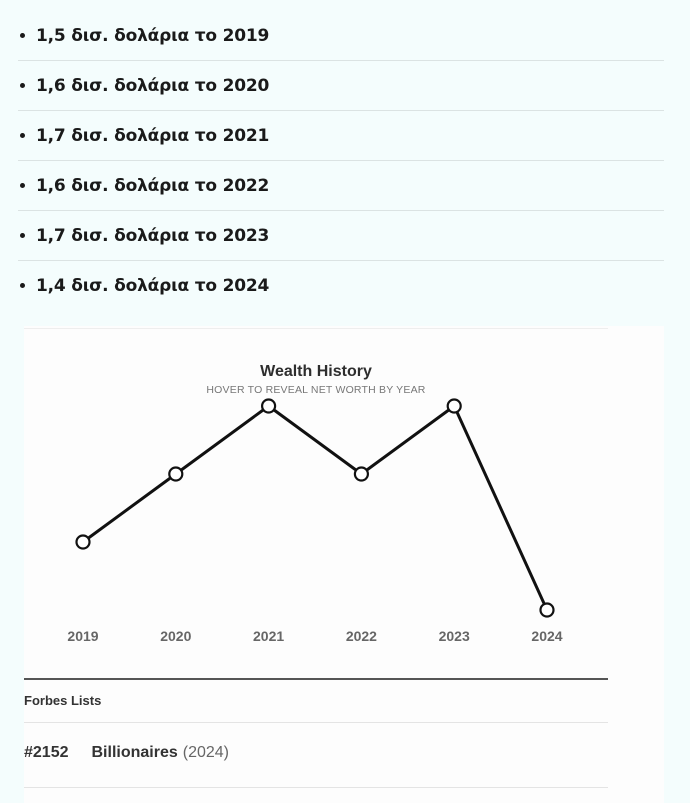 This screenshot has height=803, width=690. I want to click on card-top-divider, so click(316, 328).